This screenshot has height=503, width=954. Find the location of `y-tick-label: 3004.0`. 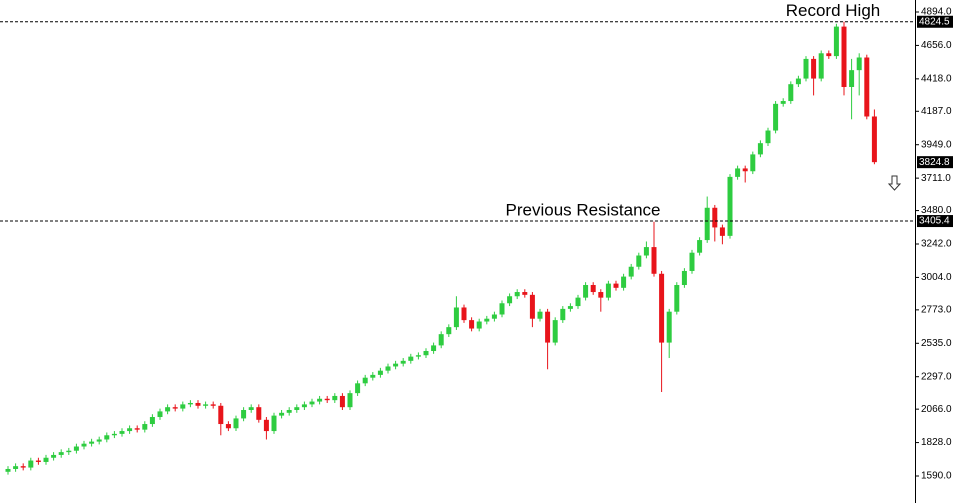

y-tick-label: 3004.0 is located at coordinates (936, 277).